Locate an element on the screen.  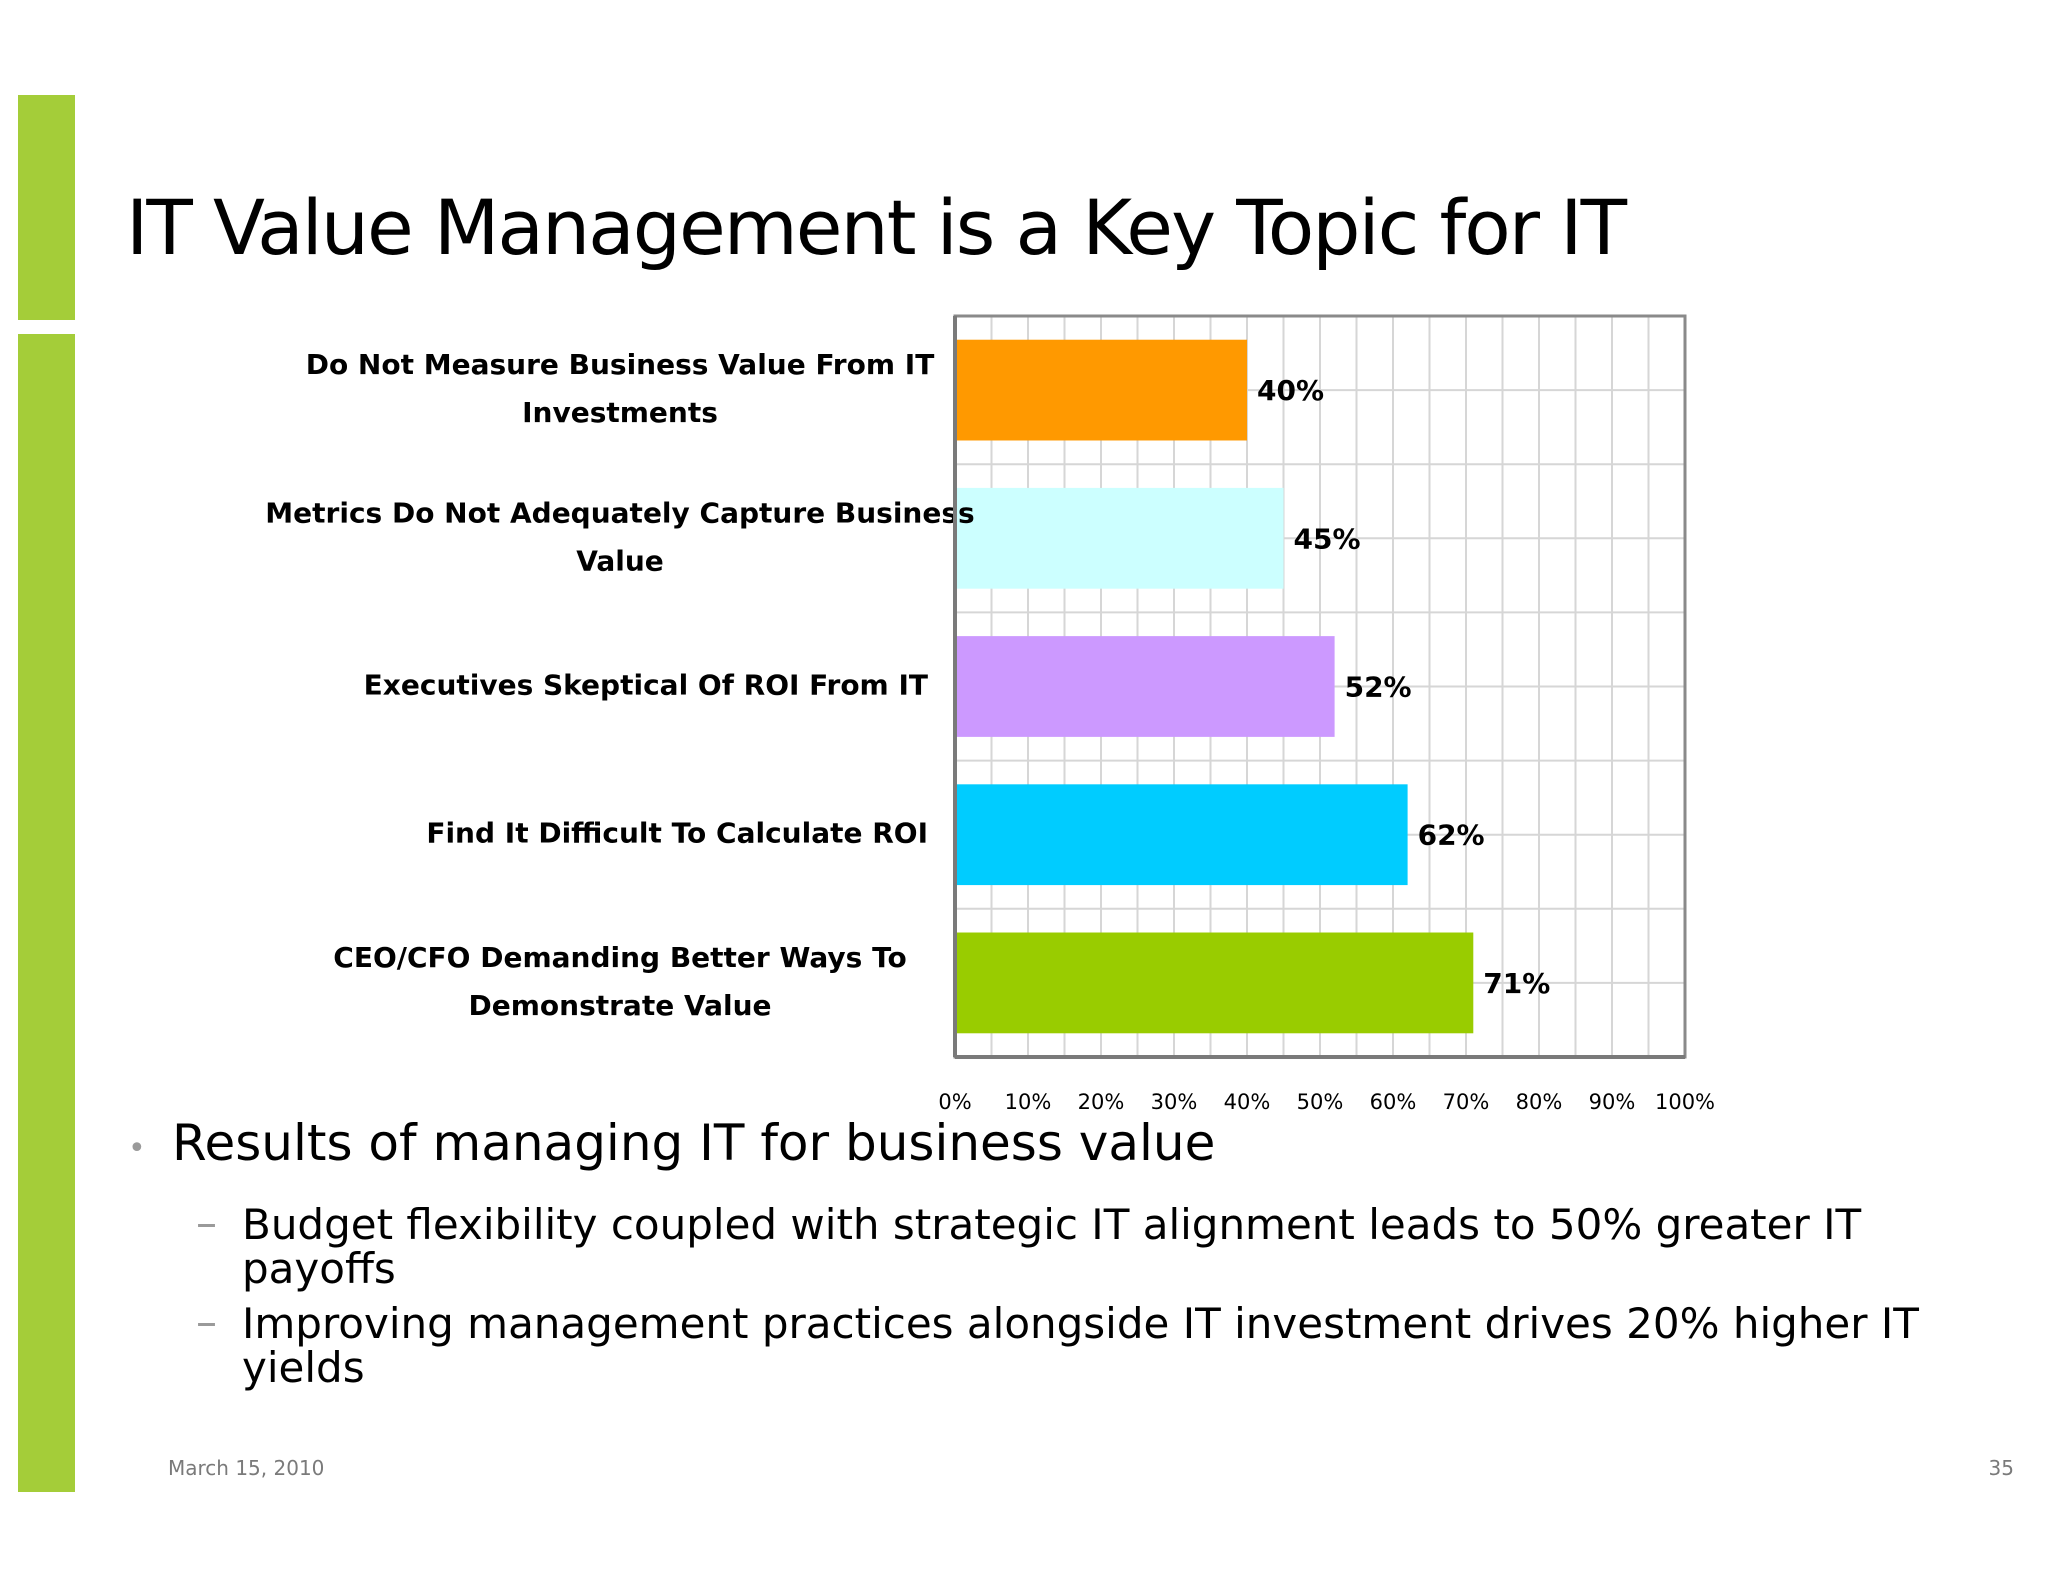
x-tick-label: 40% is located at coordinates (1247, 1102).